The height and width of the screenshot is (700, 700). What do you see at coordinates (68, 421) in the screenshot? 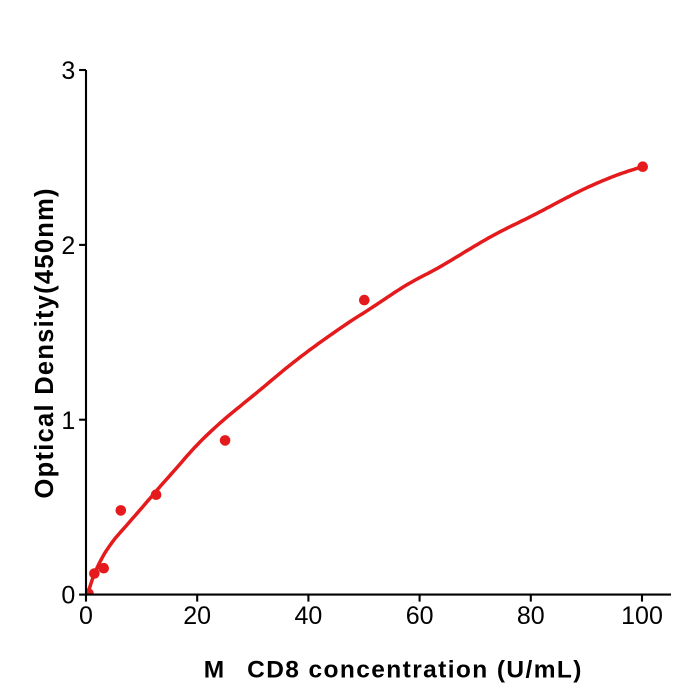
I see `svg-text: 1` at bounding box center [68, 421].